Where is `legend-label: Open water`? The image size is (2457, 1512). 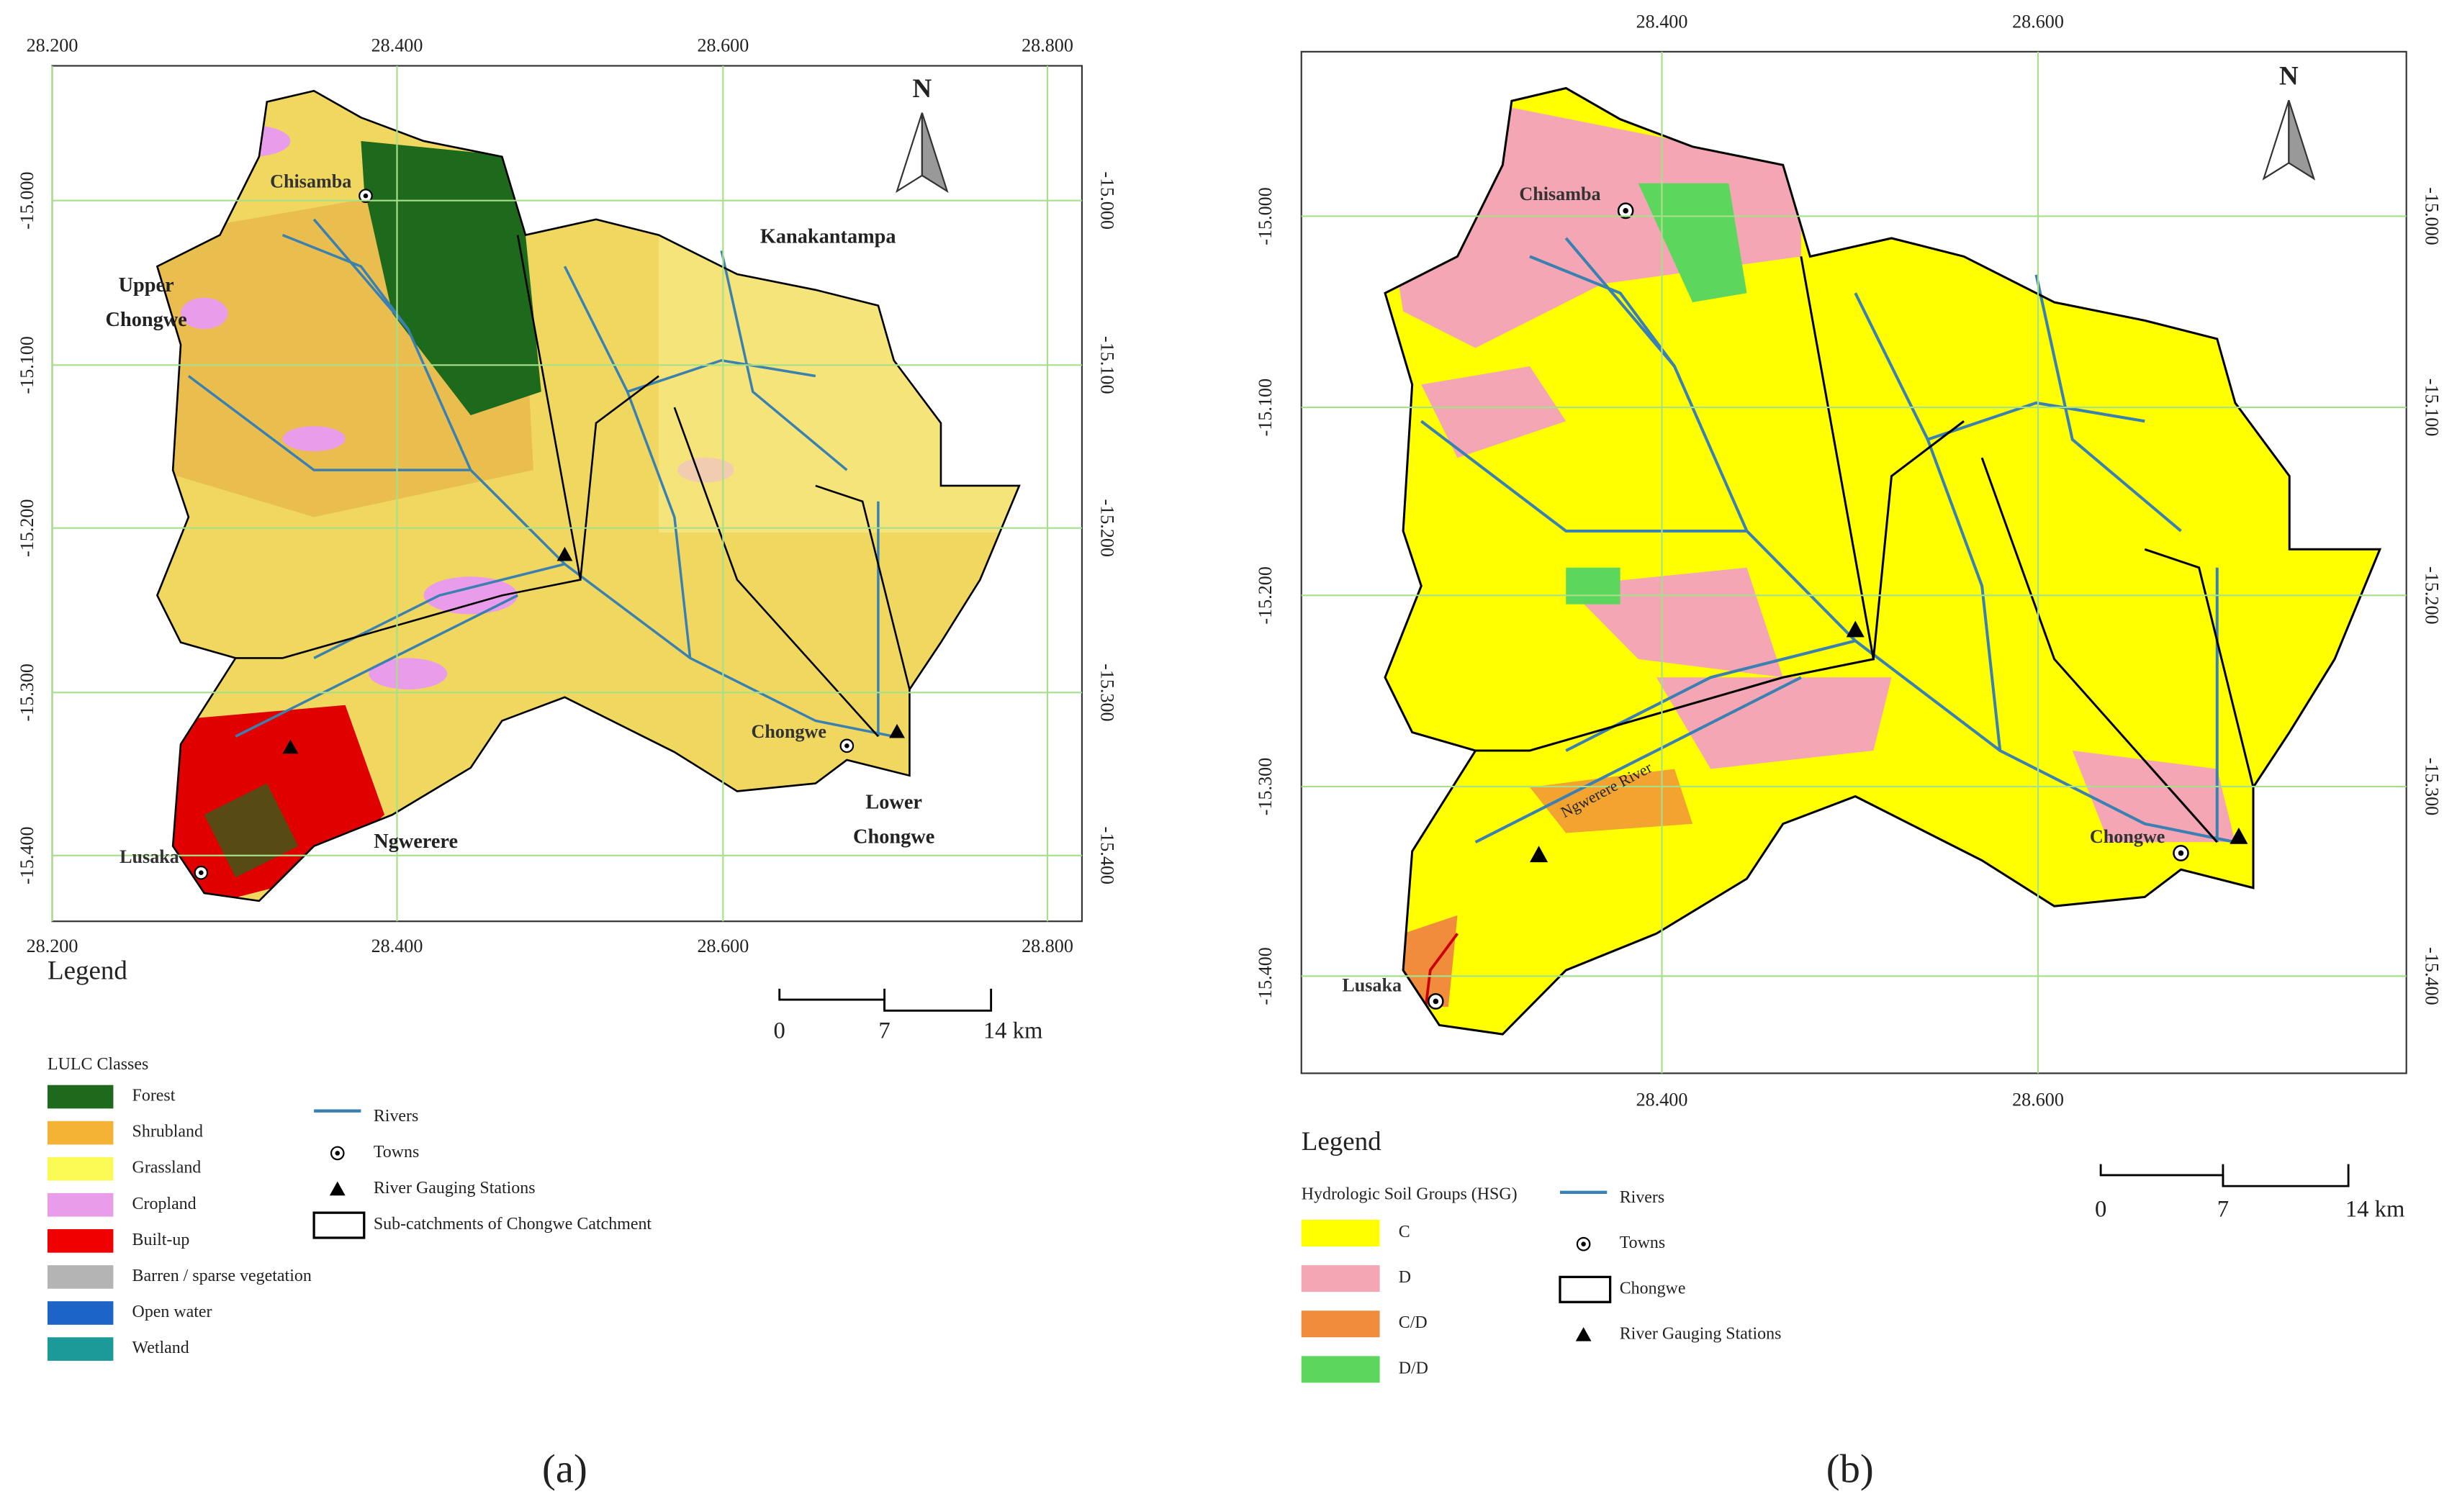 legend-label: Open water is located at coordinates (172, 1312).